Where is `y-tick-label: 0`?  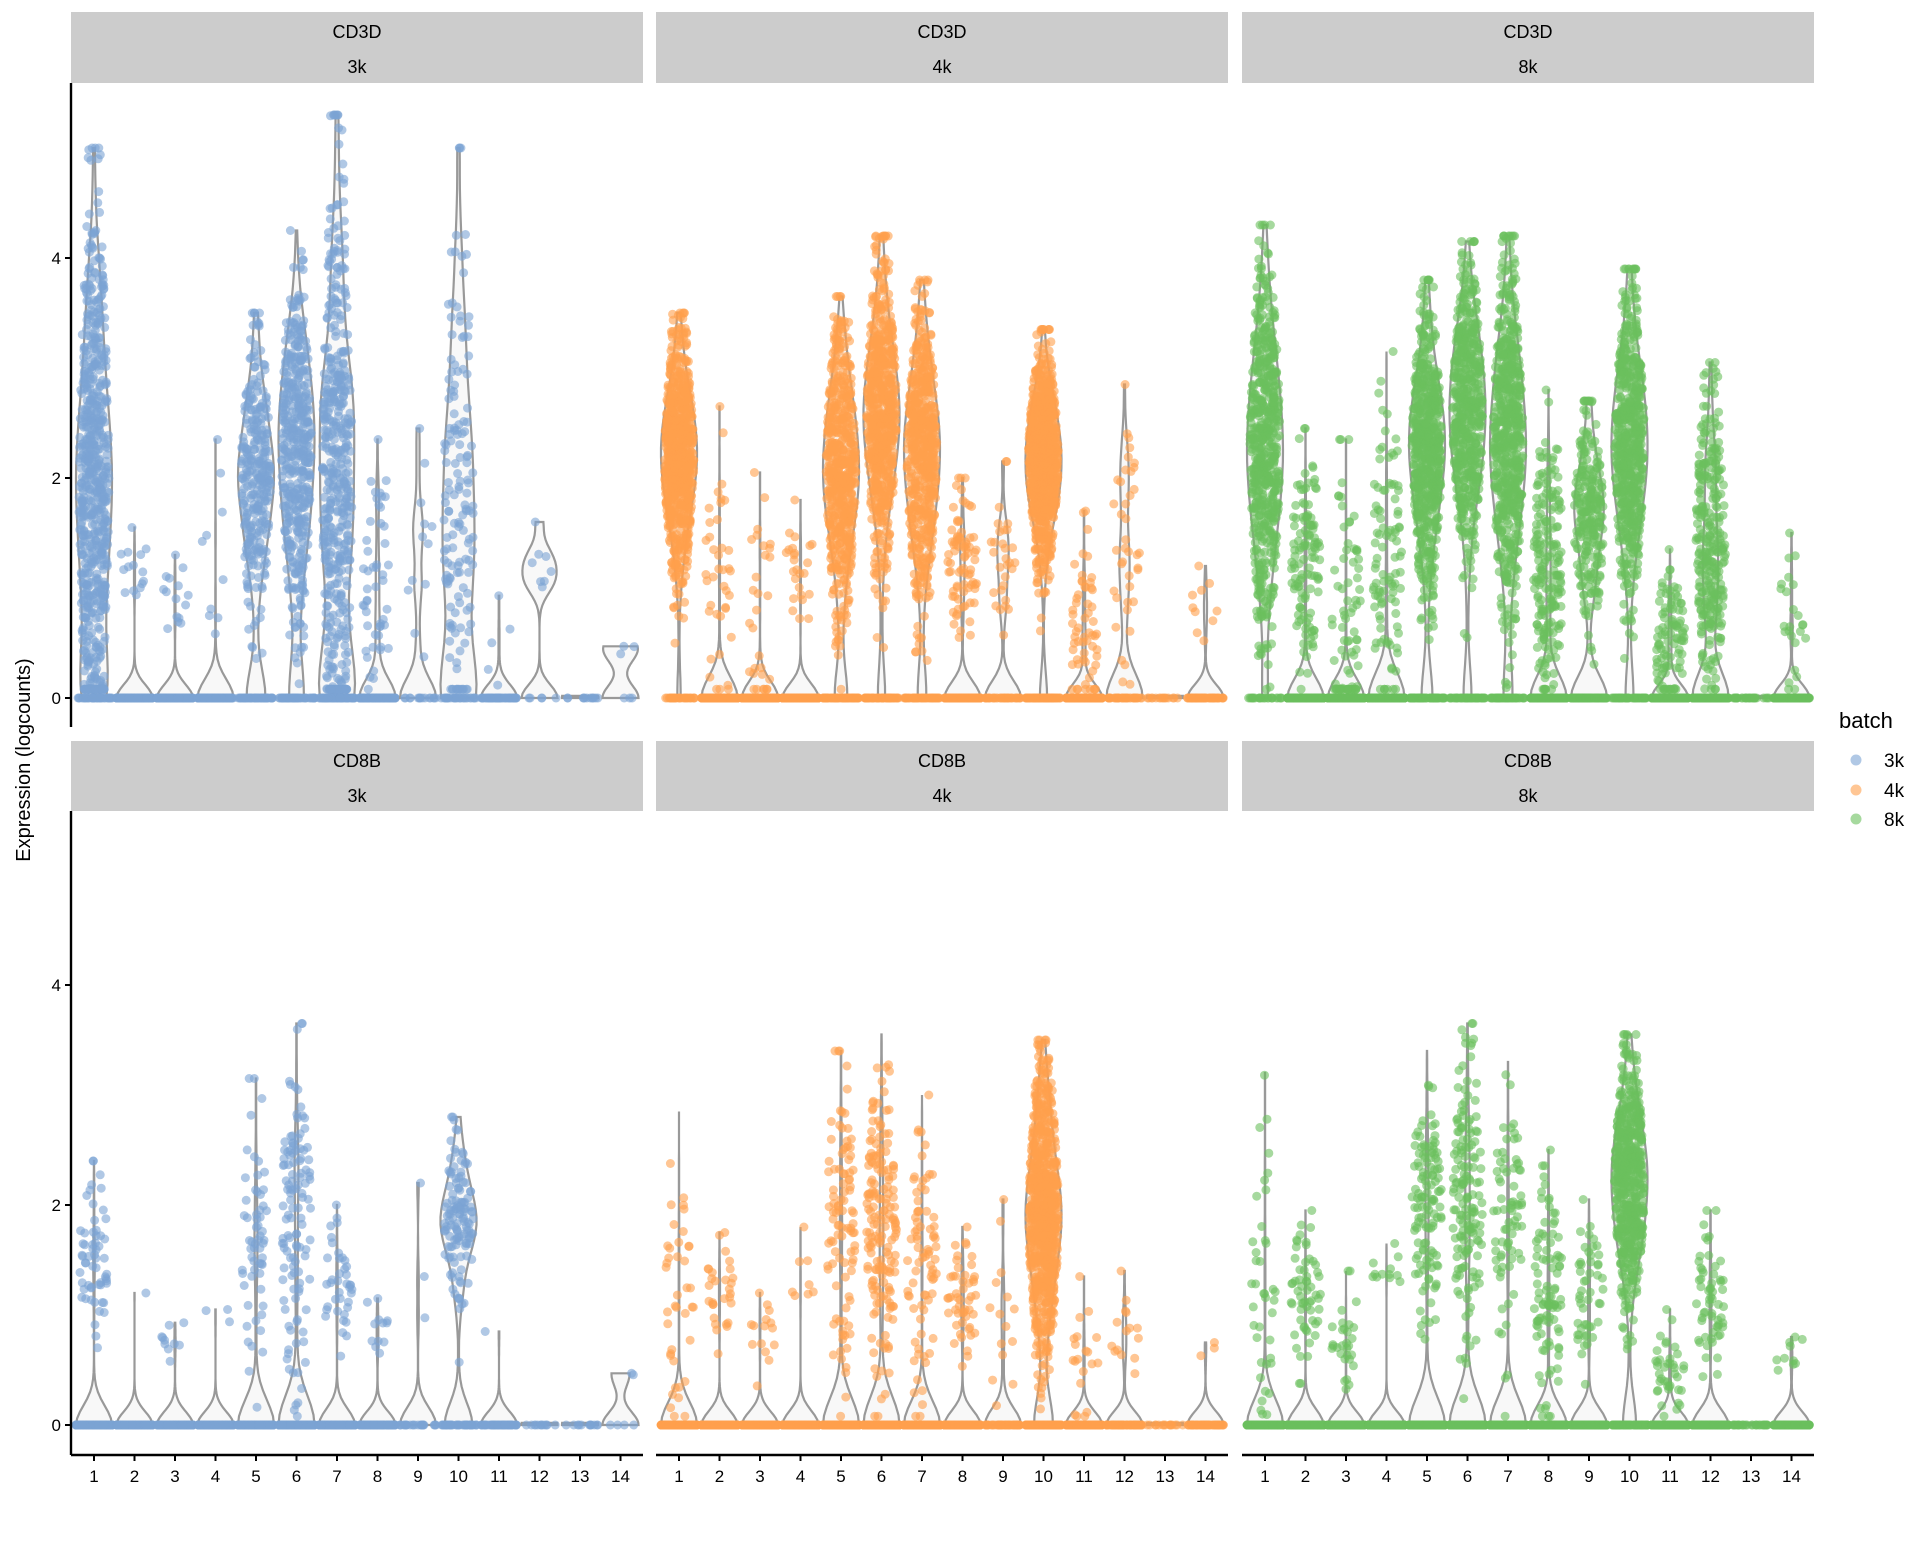
y-tick-label: 0 is located at coordinates (56, 698).